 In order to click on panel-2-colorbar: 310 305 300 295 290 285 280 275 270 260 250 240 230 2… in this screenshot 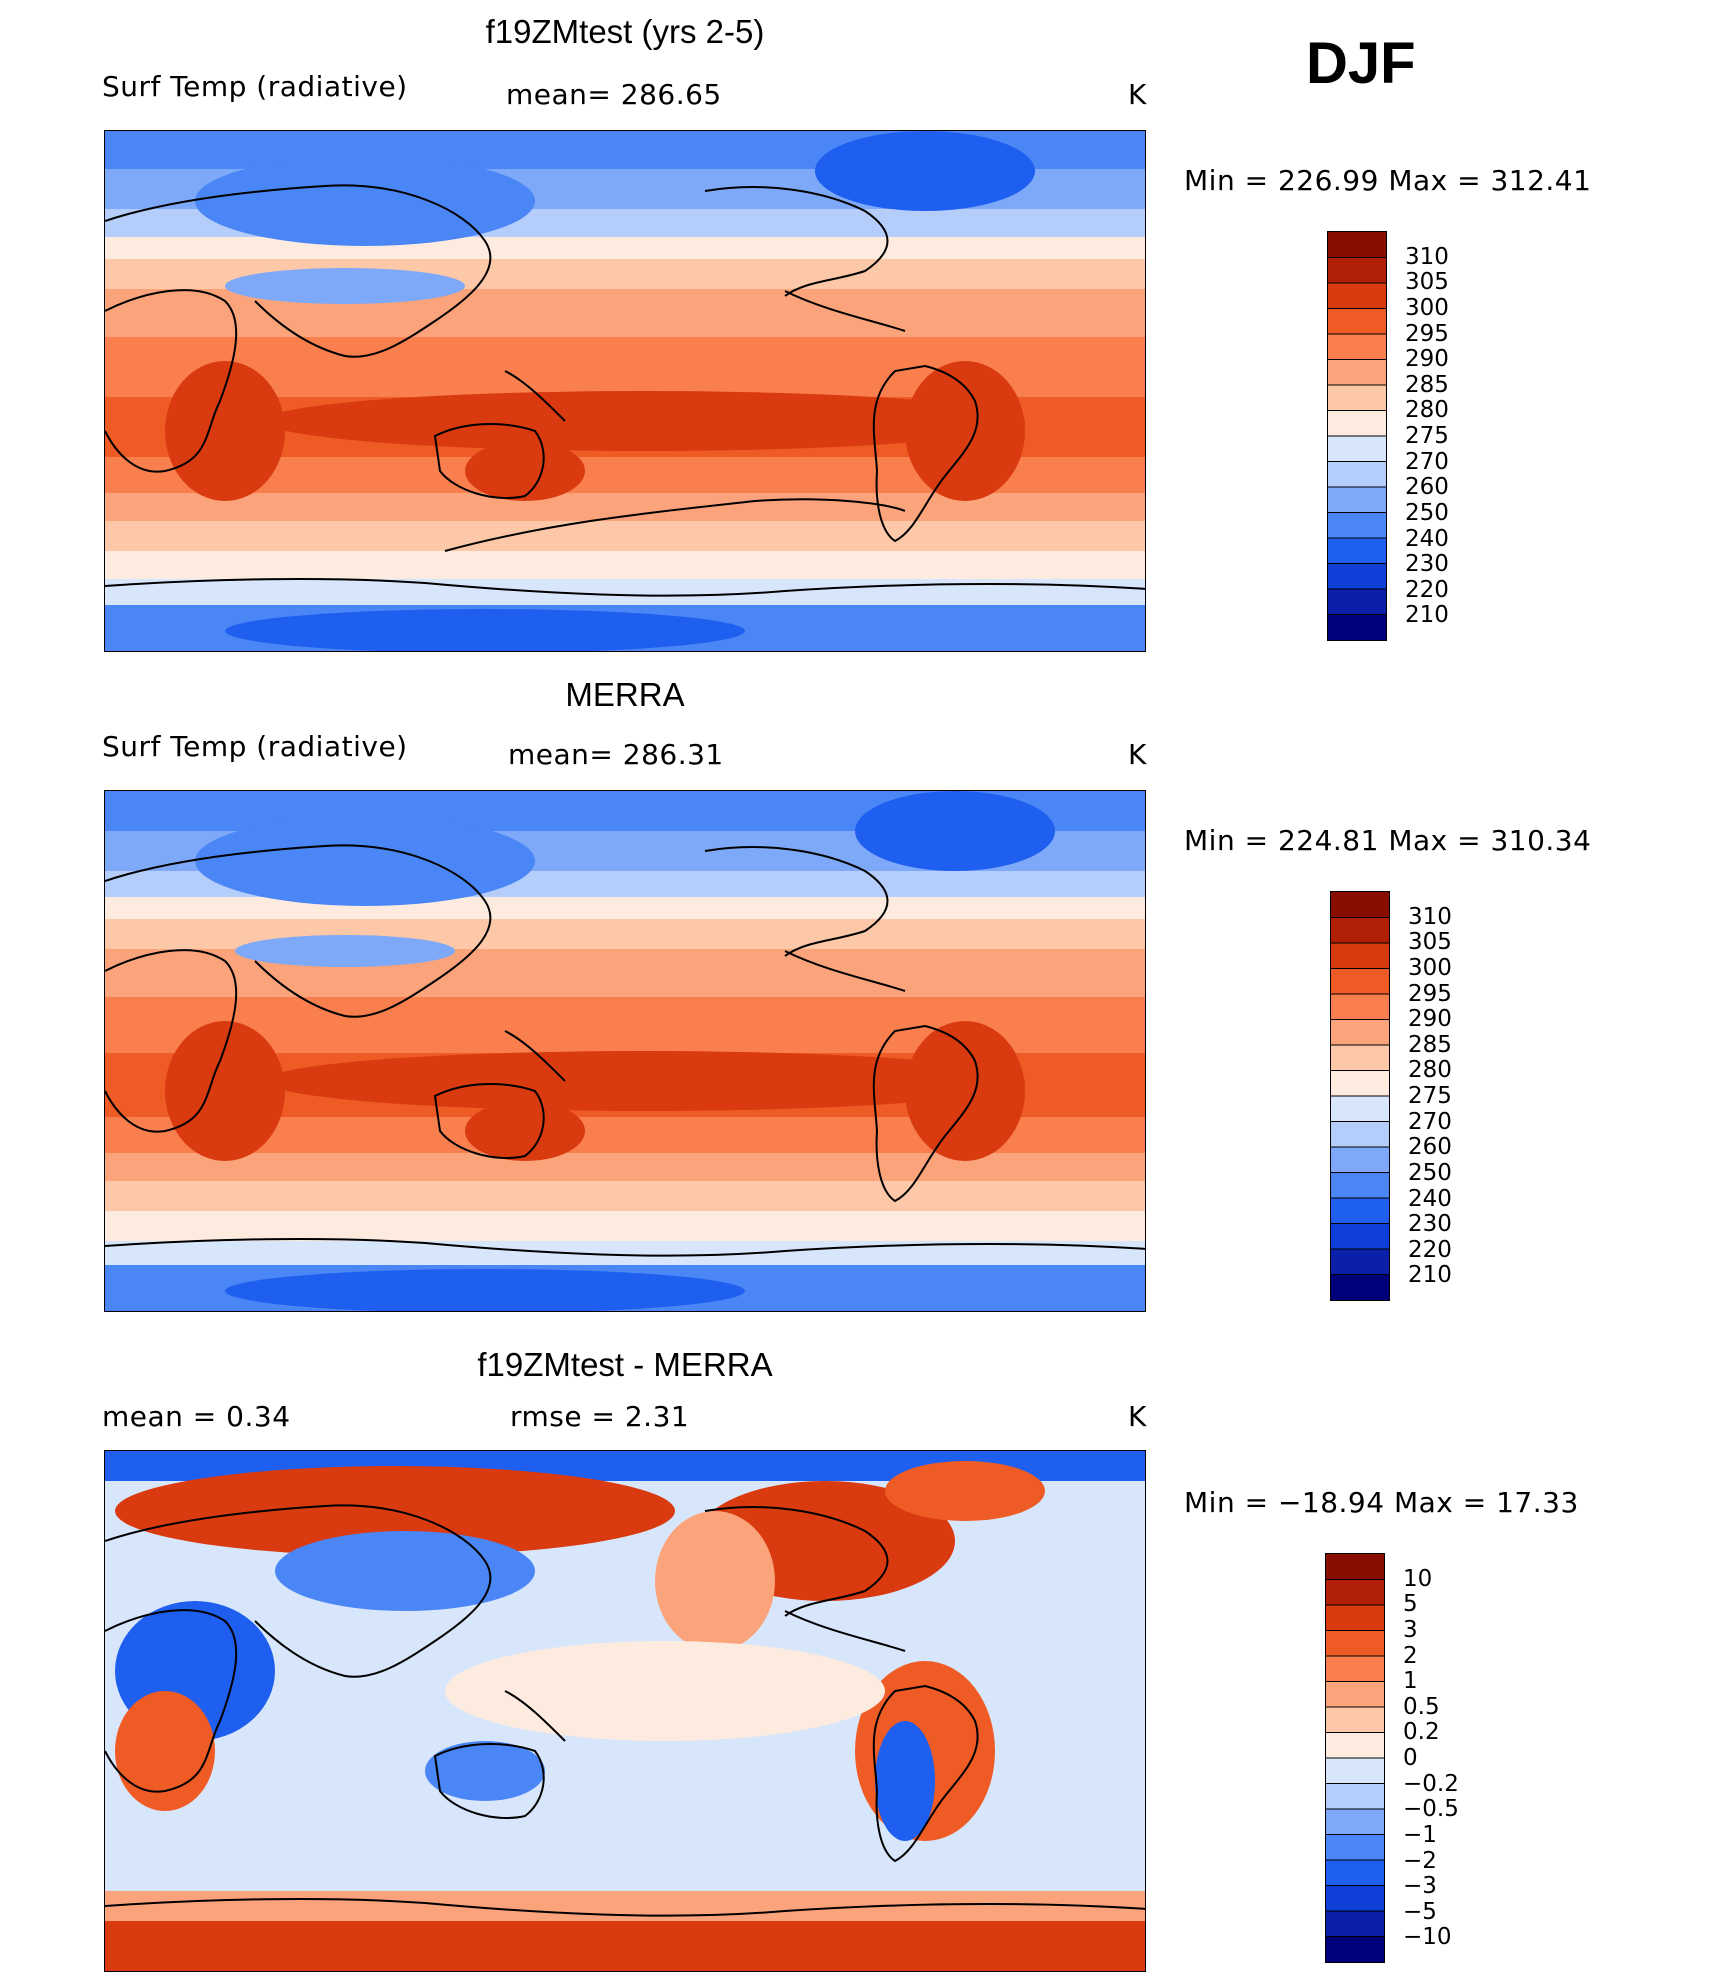, I will do `click(1410, 1096)`.